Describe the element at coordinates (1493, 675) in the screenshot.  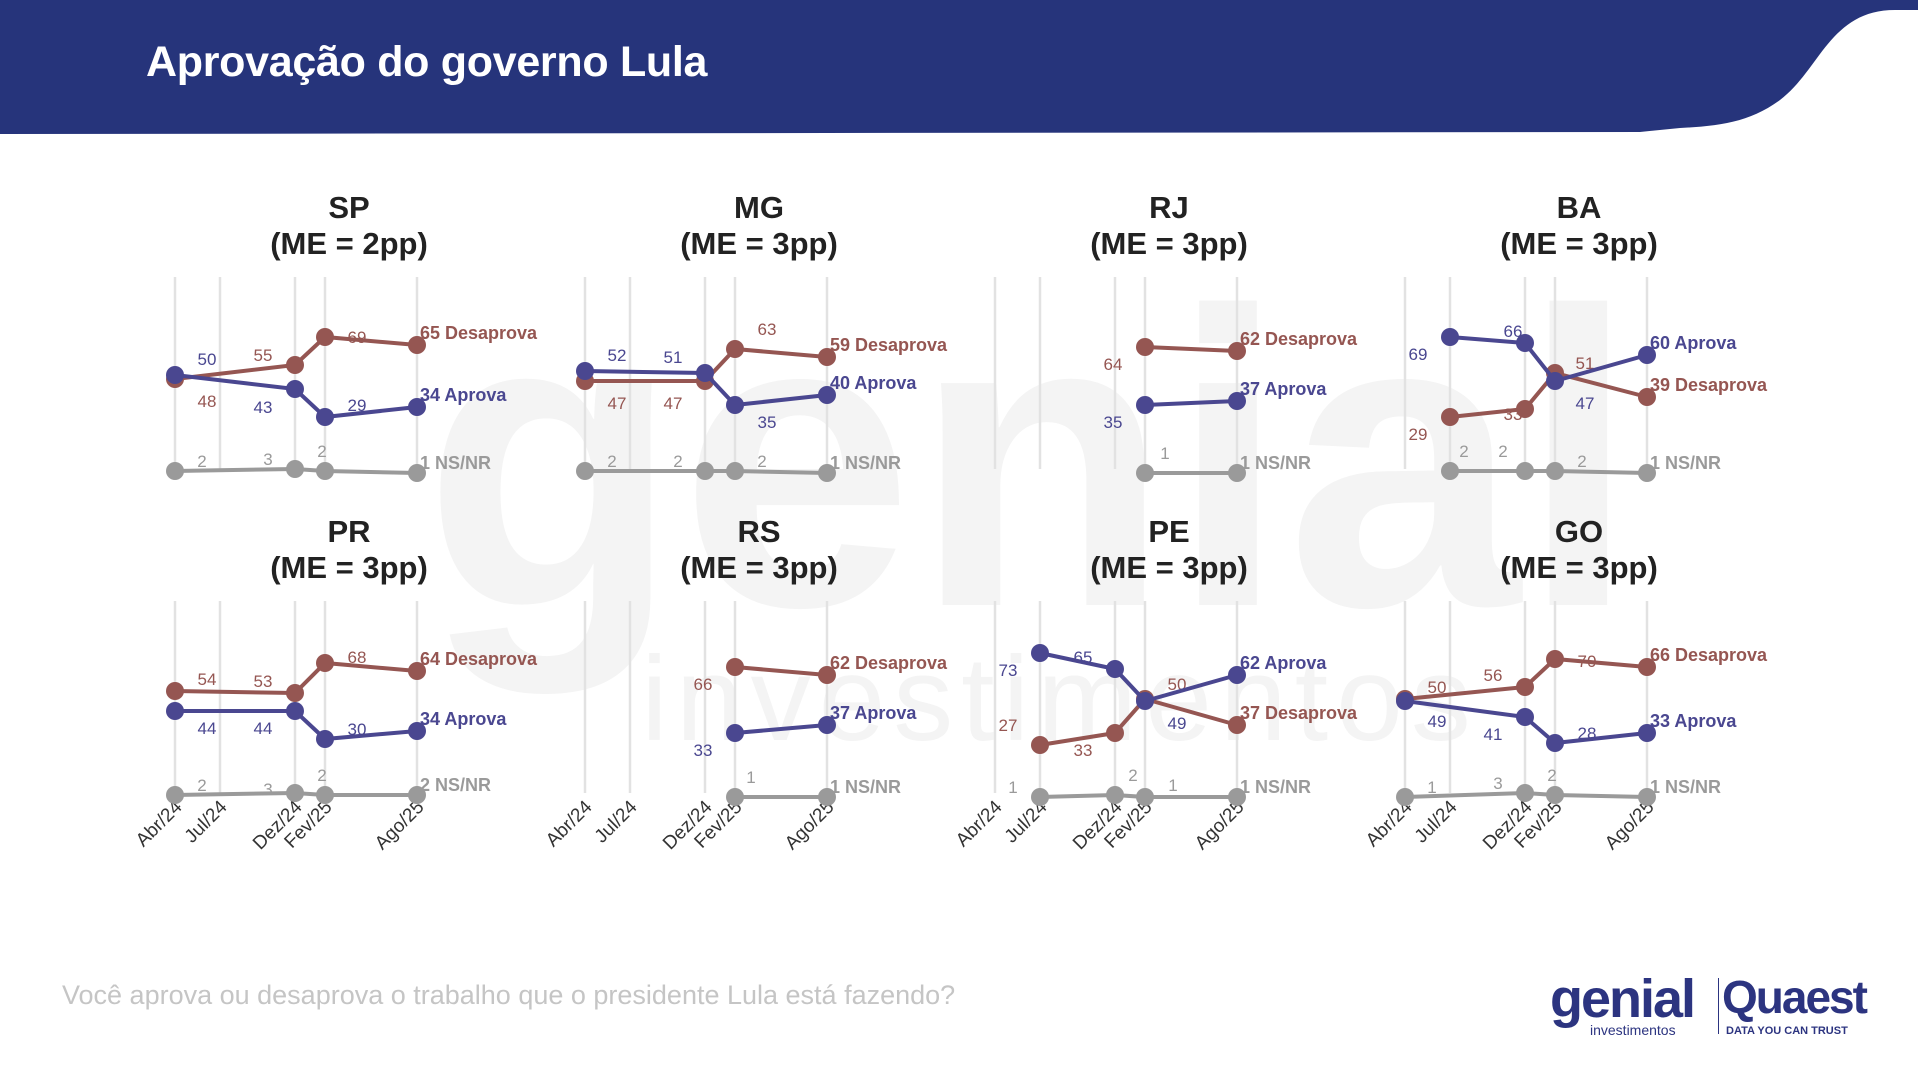
I see `data-label: 56` at that location.